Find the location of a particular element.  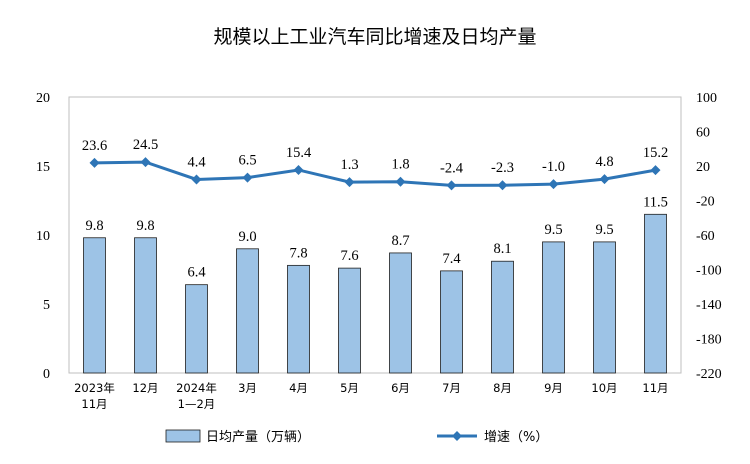

x-tick-label: 6月 is located at coordinates (400, 388).